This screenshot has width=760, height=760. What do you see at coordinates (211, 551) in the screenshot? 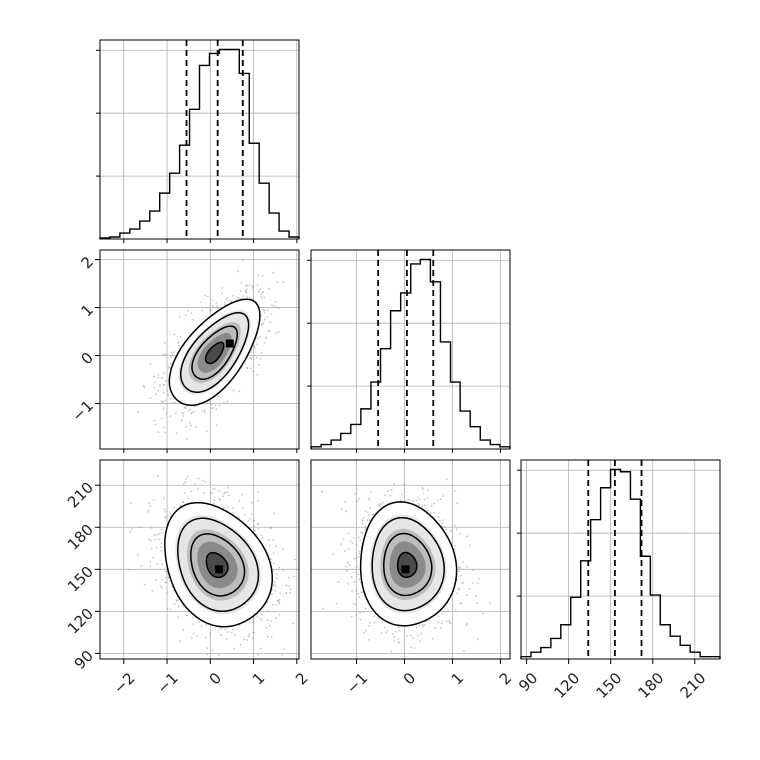
I see `density-p0-p2` at bounding box center [211, 551].